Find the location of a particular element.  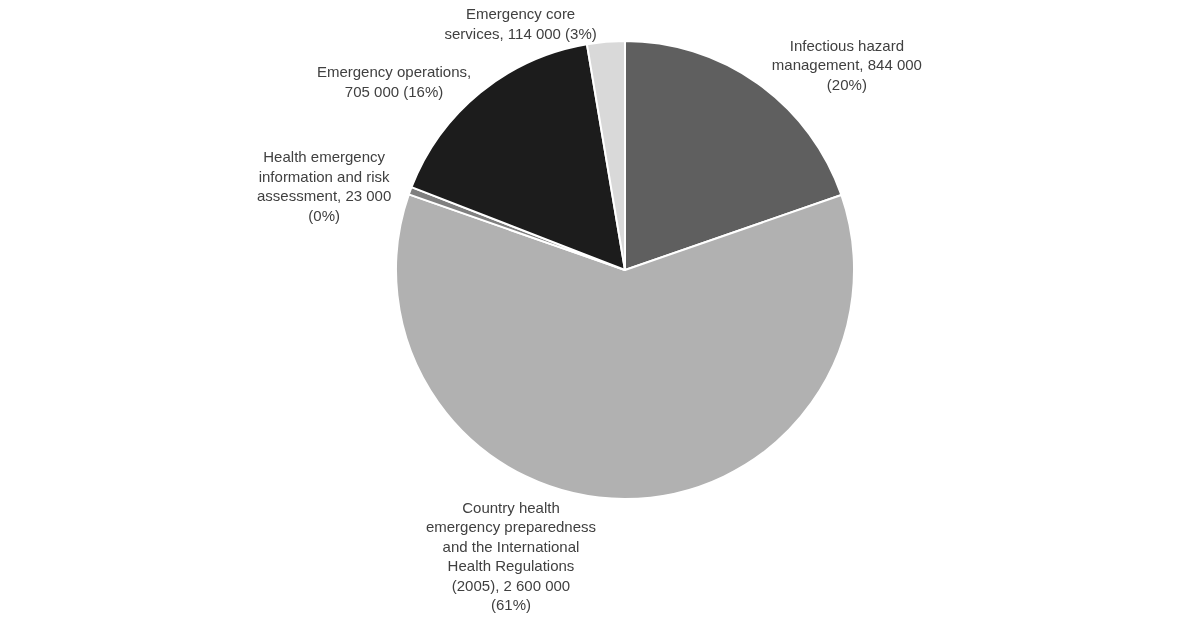

slice-label: Country health emergency preparedness and the International Health Regulations (2005), 2 600 000 (61%) is located at coordinates (511, 556).